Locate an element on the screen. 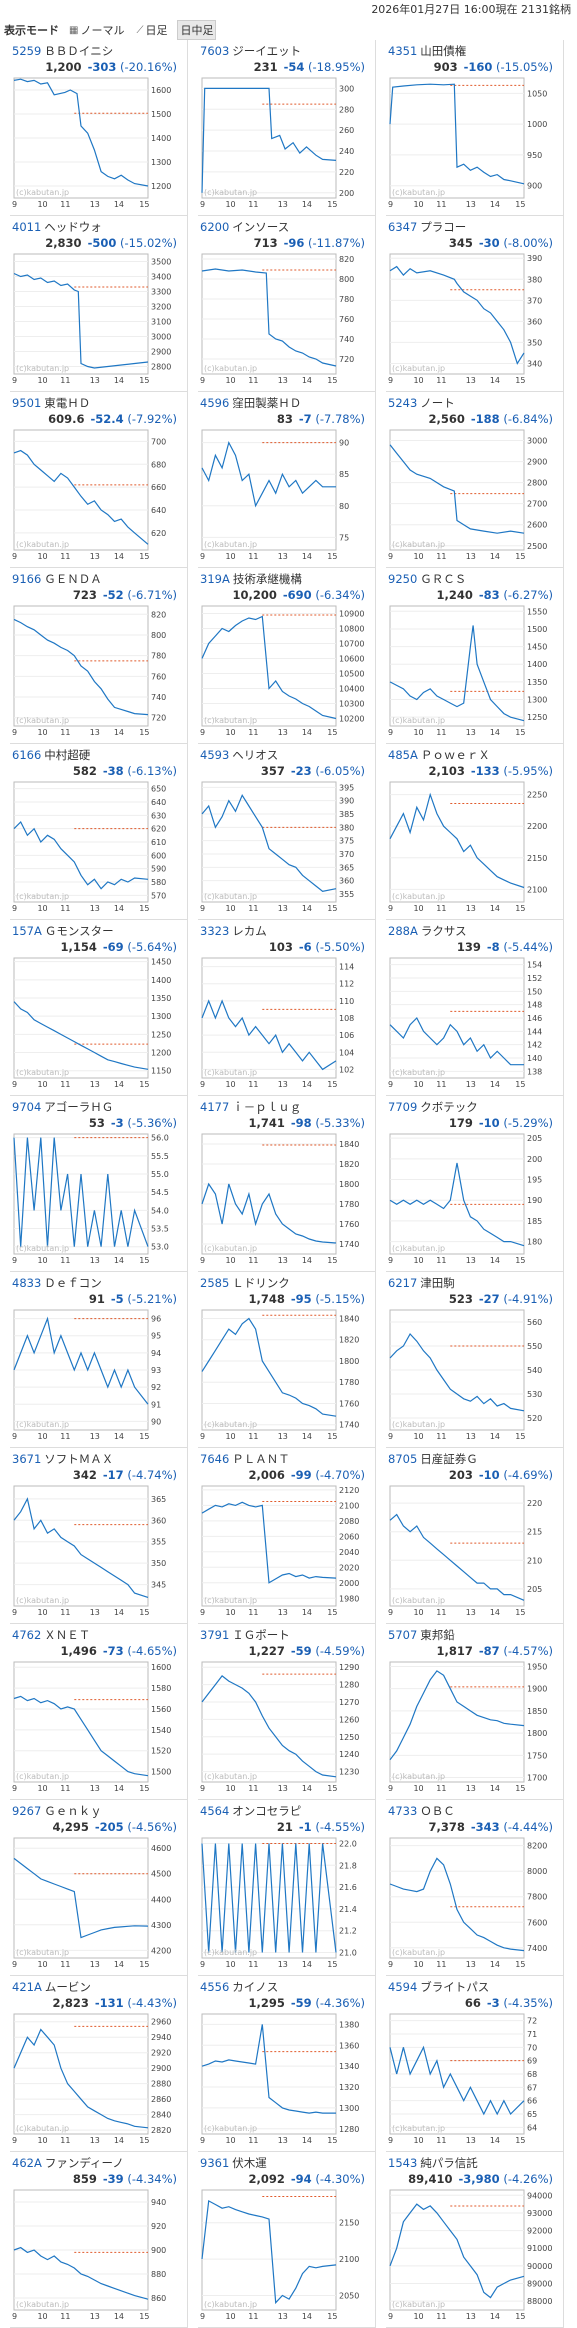 This screenshot has height=2328, width=577. stock-code-link: 4177 is located at coordinates (215, 1107).